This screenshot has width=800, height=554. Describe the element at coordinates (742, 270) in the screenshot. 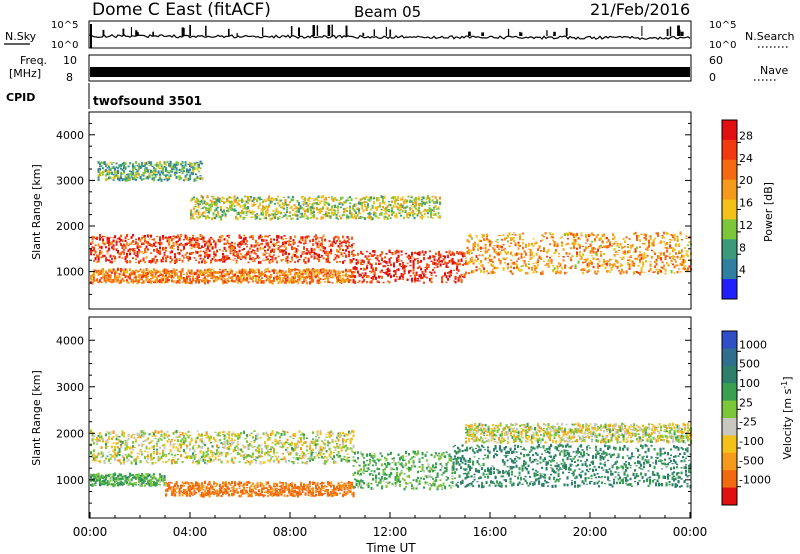

I see `colorbar-tick-label: 4` at that location.